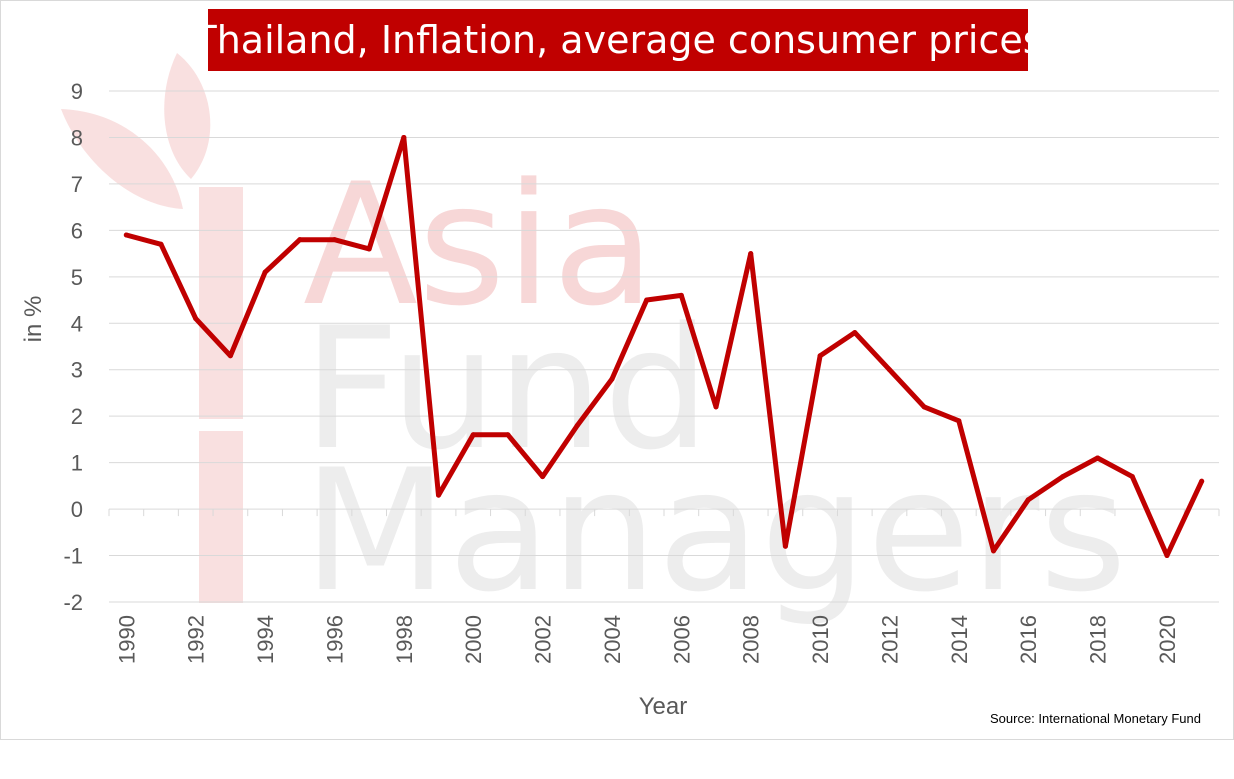 This screenshot has height=779, width=1234. What do you see at coordinates (77, 323) in the screenshot?
I see `y-tick-label: 4` at bounding box center [77, 323].